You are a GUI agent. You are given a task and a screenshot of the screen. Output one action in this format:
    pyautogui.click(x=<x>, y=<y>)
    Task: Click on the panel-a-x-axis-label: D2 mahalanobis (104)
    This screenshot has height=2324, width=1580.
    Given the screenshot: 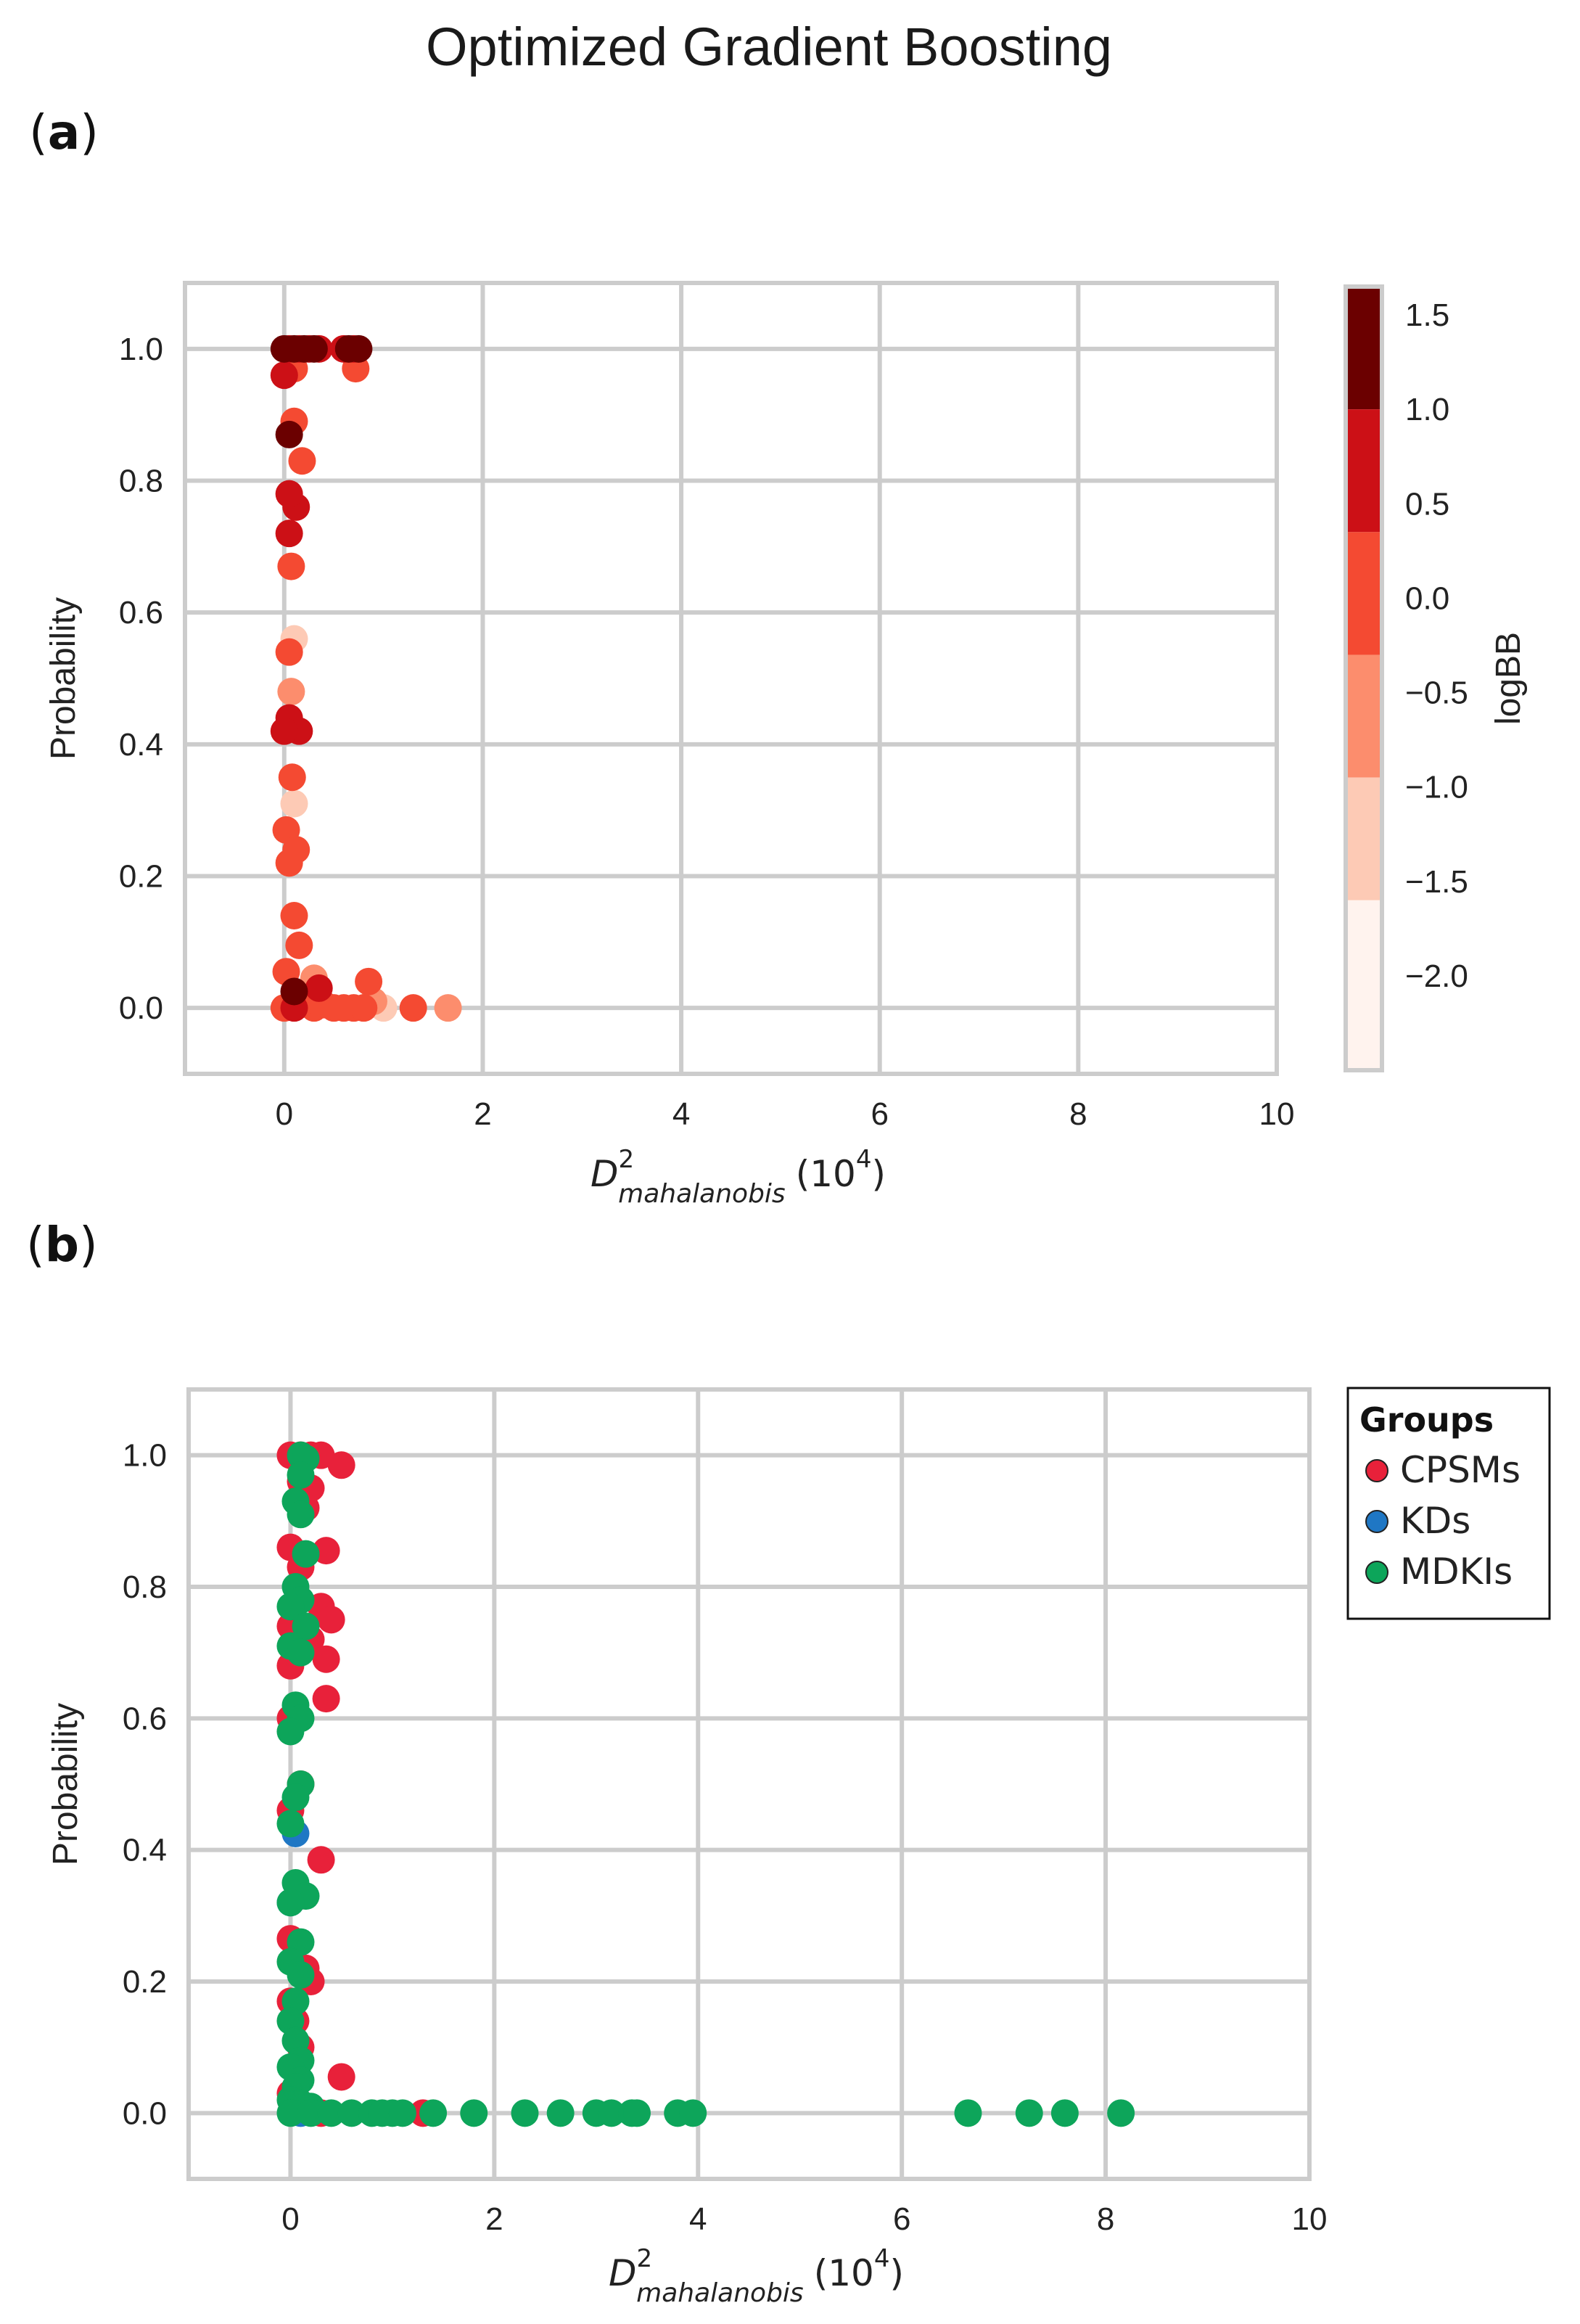 What is the action you would take?
    pyautogui.click(x=738, y=1177)
    